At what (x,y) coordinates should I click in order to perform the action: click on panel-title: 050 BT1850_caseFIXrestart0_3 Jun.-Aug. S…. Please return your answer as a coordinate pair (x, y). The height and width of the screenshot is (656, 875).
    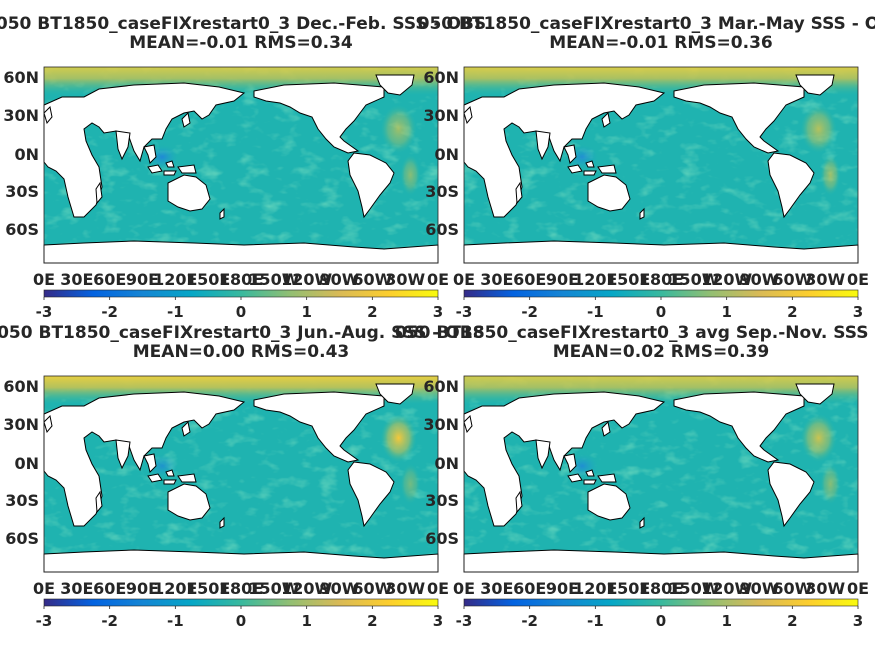
    Looking at the image, I should click on (242, 333).